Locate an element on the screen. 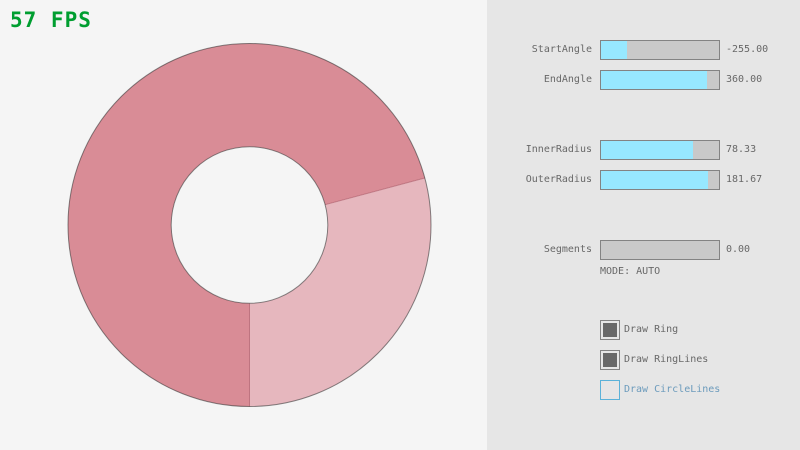  innerradius-slider is located at coordinates (660, 150).